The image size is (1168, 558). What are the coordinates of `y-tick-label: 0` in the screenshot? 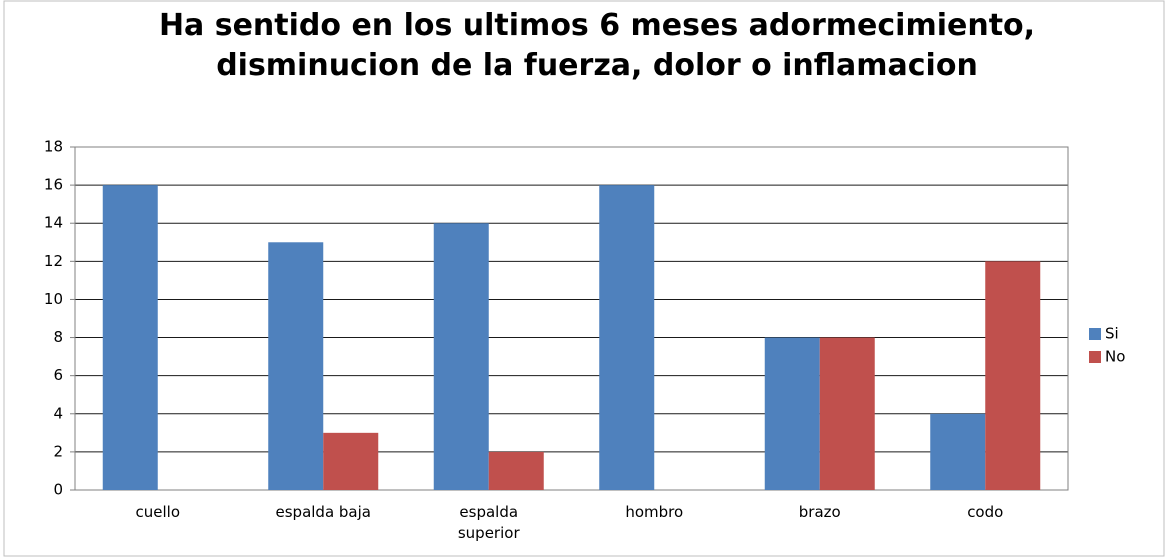 It's located at (58, 490).